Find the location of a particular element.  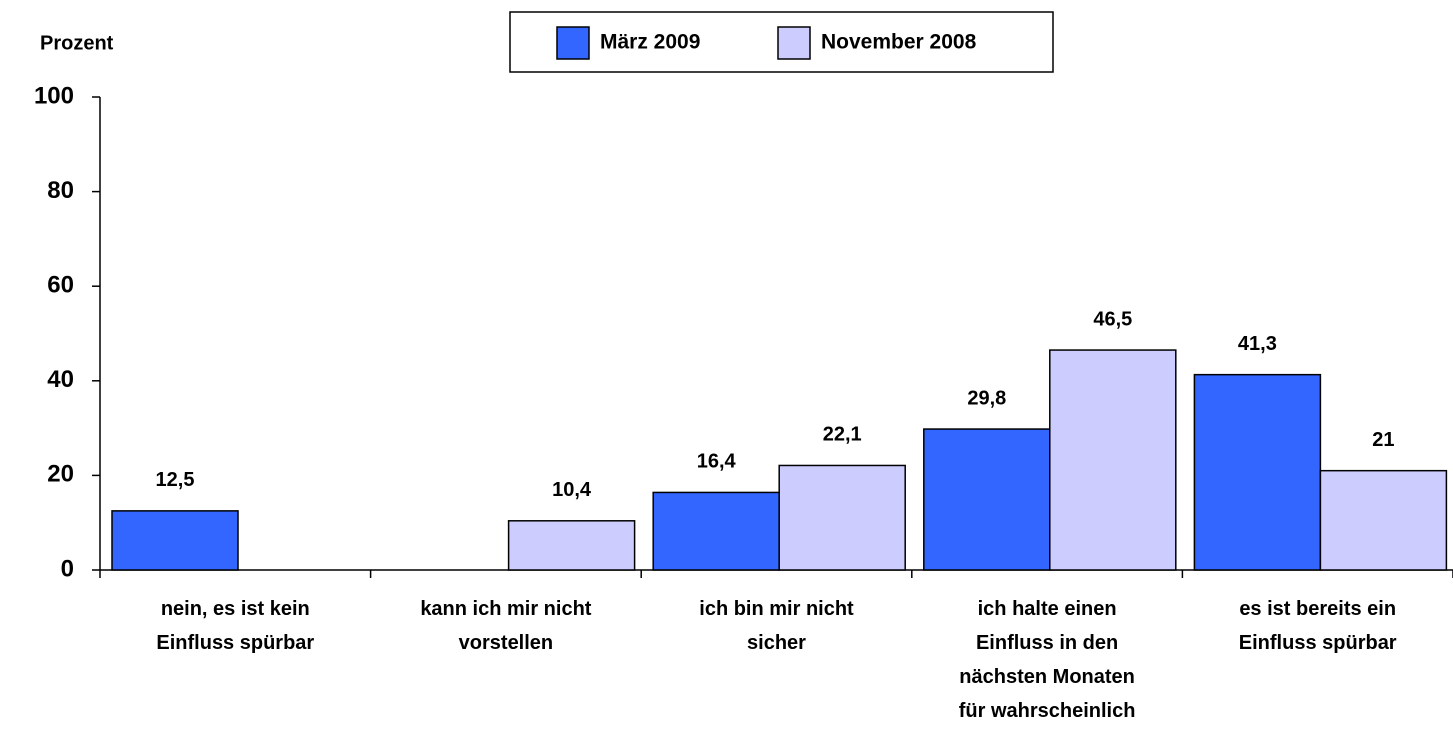

y-tick-label: 20 is located at coordinates (60, 474).